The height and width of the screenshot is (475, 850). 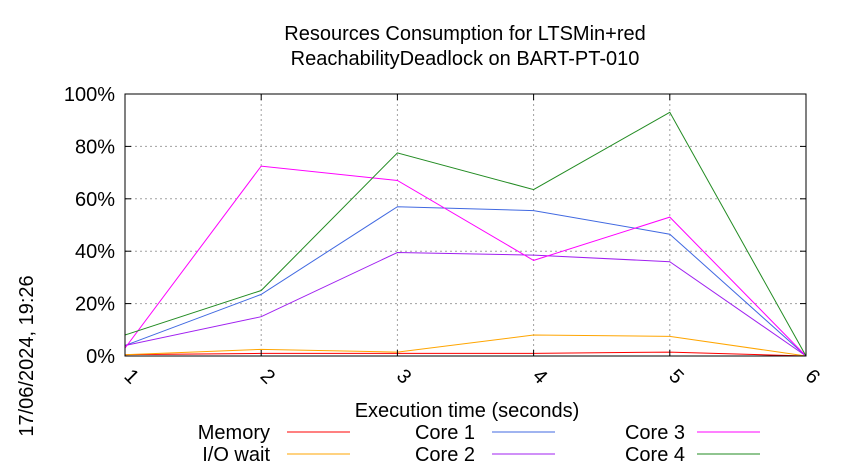 What do you see at coordinates (692, 433) in the screenshot?
I see `legend-item-core-3: Core 3` at bounding box center [692, 433].